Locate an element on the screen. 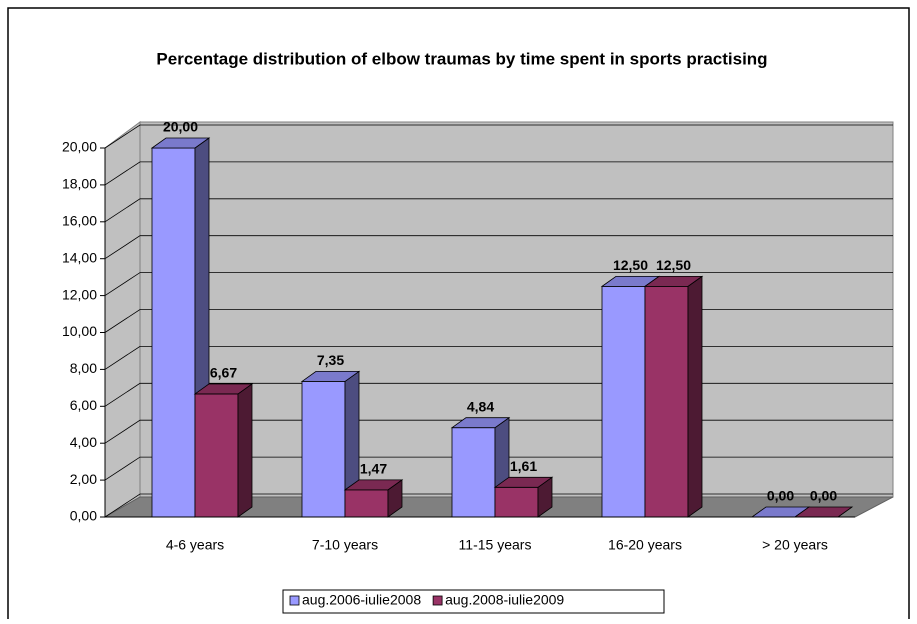 The image size is (917, 624). legend-label: aug.2008-iulie2009 is located at coordinates (504, 600).